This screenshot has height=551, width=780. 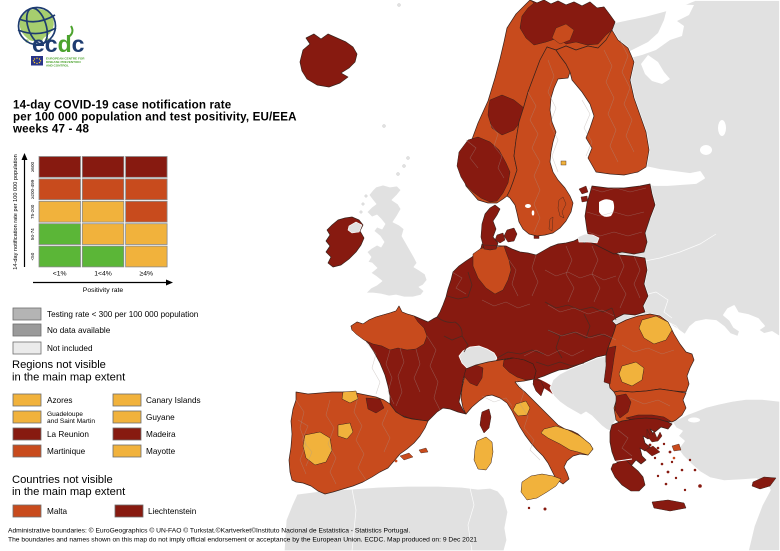 I want to click on svg-text: 75-200, so click(x=32, y=211).